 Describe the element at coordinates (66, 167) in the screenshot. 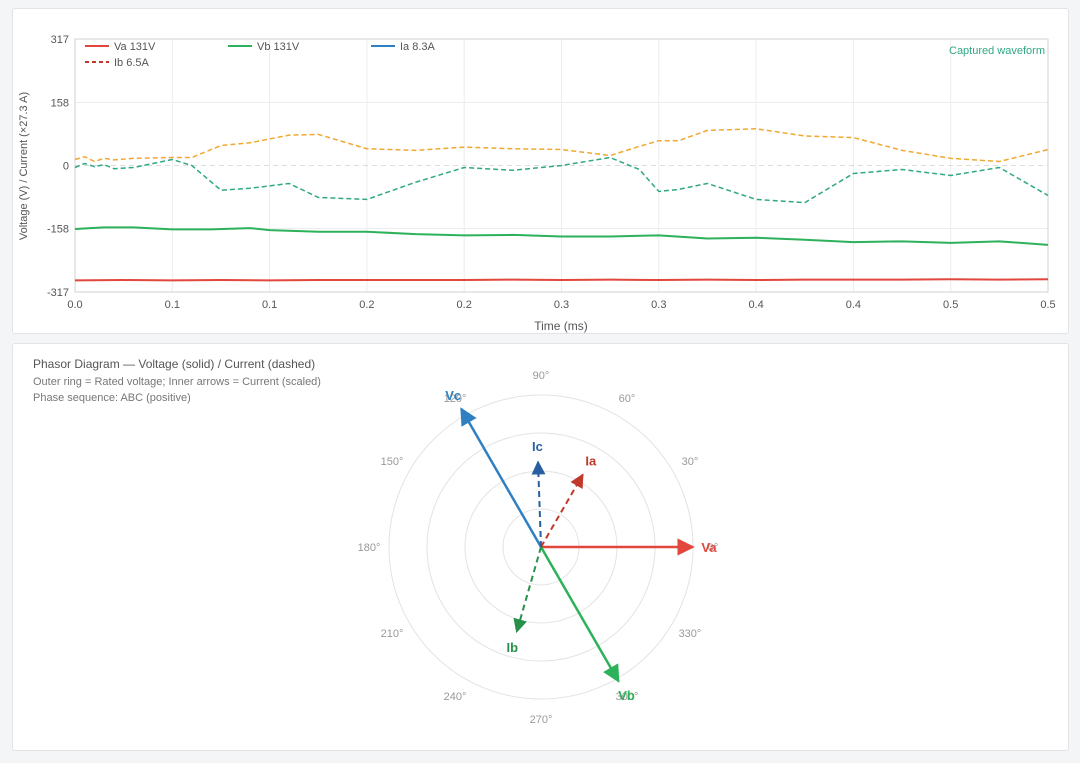

I see `y-tick-label: 0` at that location.